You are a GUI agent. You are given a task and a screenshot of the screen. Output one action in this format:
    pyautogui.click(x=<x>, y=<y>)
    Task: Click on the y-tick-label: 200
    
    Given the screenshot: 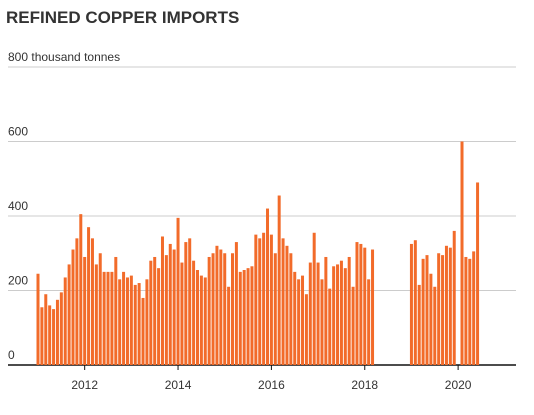 What is the action you would take?
    pyautogui.click(x=18, y=281)
    